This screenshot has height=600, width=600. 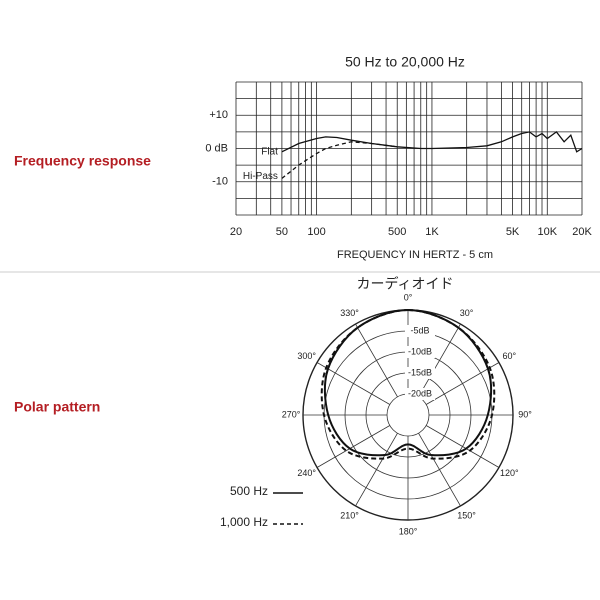 I want to click on x-tick-label: 20K, so click(x=582, y=232).